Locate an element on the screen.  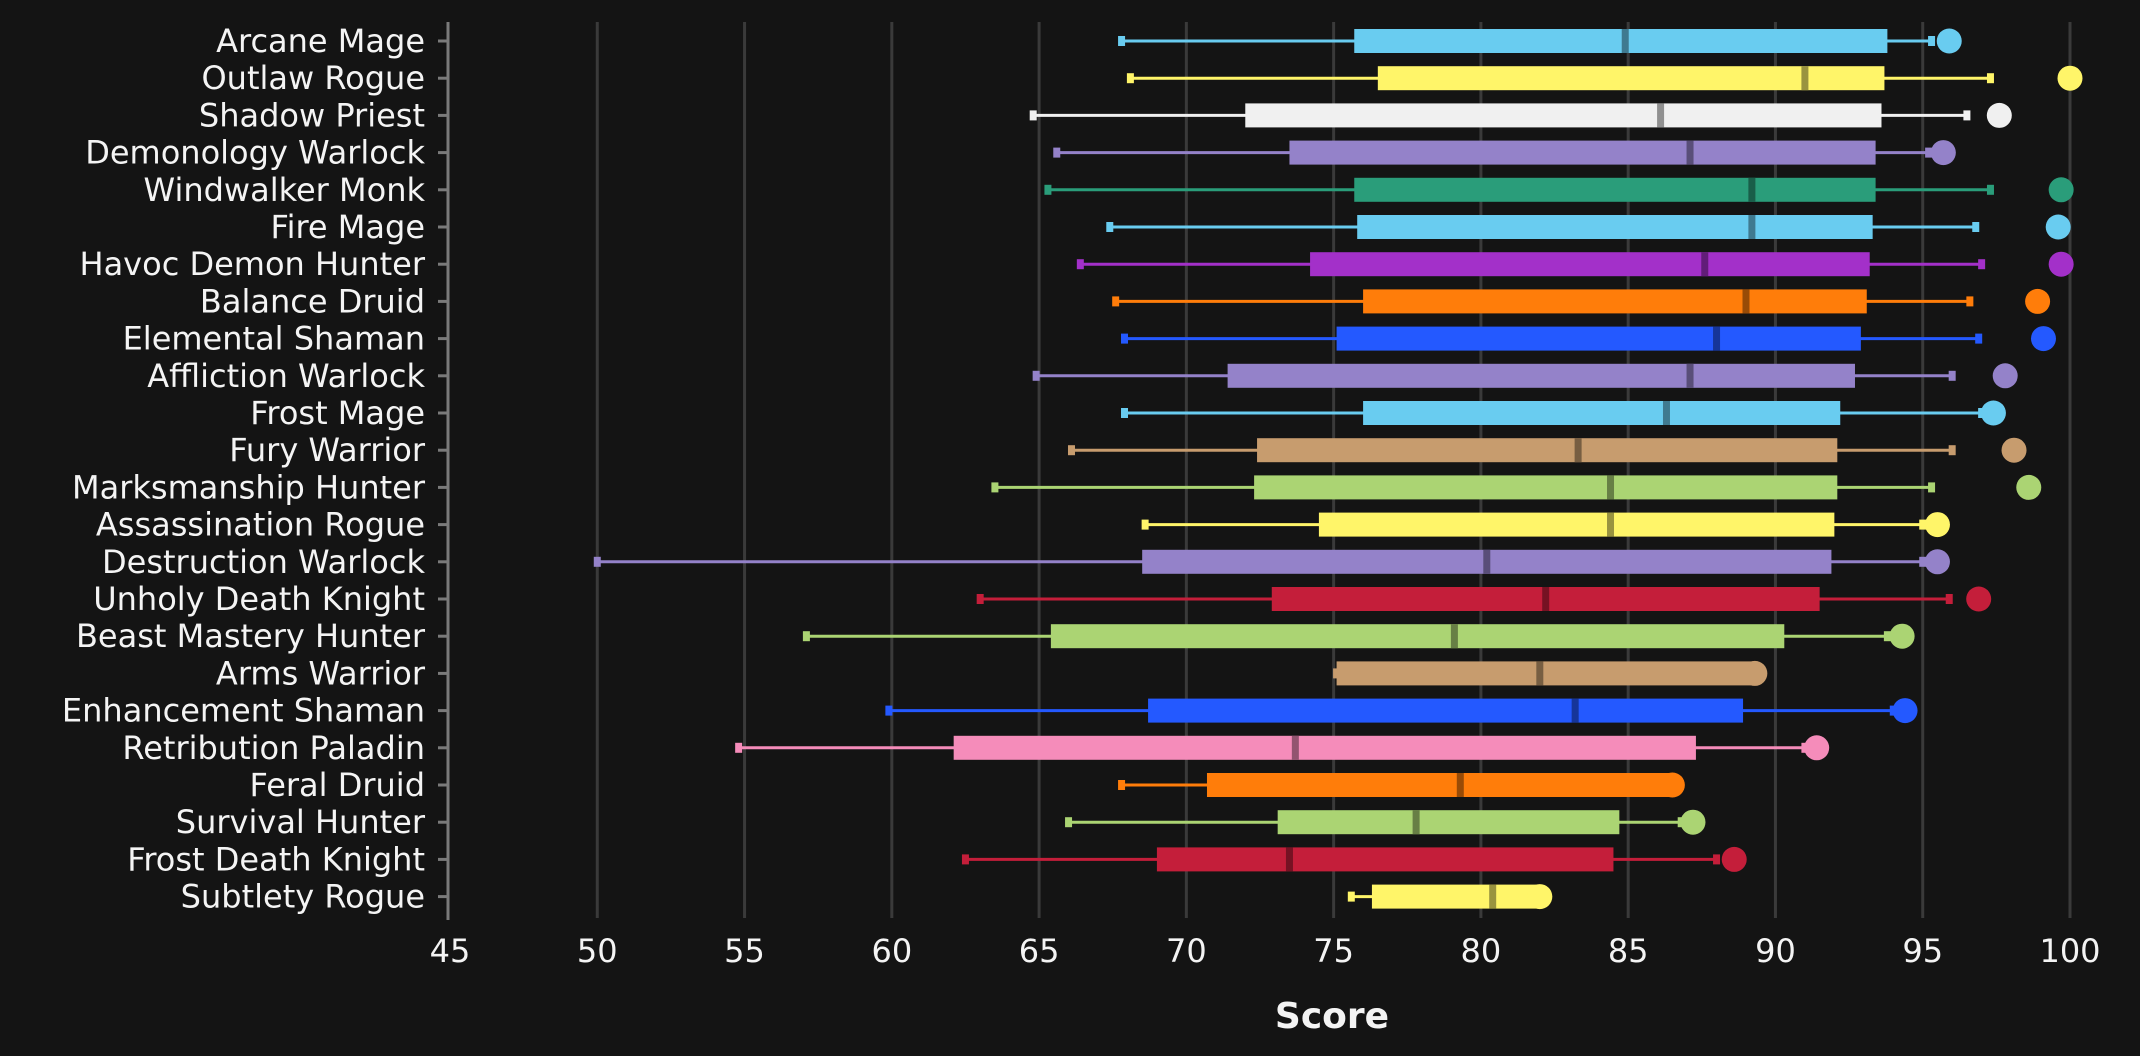
category-label: Feral Druid is located at coordinates (337, 785).